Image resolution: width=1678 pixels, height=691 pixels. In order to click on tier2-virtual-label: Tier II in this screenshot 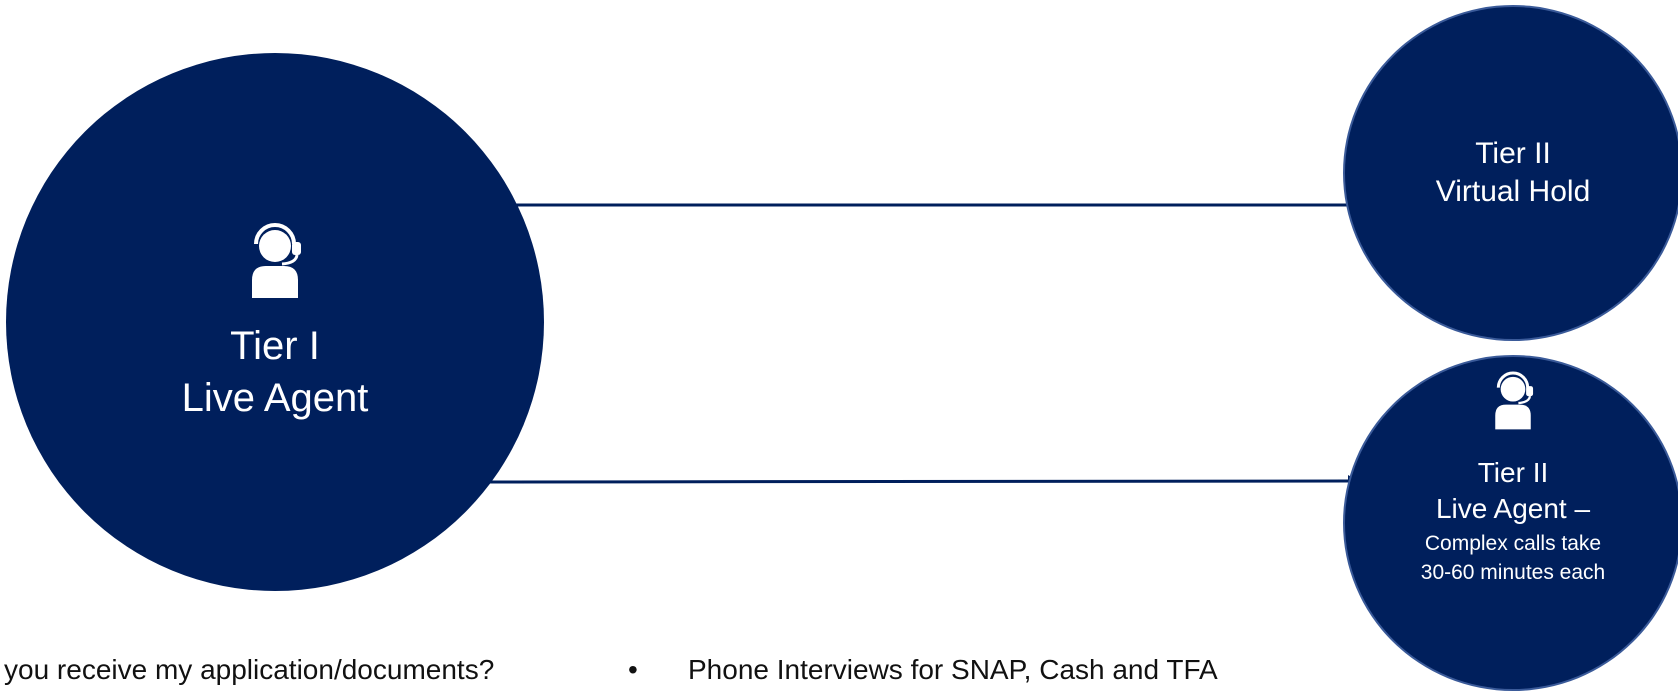, I will do `click(1513, 153)`.